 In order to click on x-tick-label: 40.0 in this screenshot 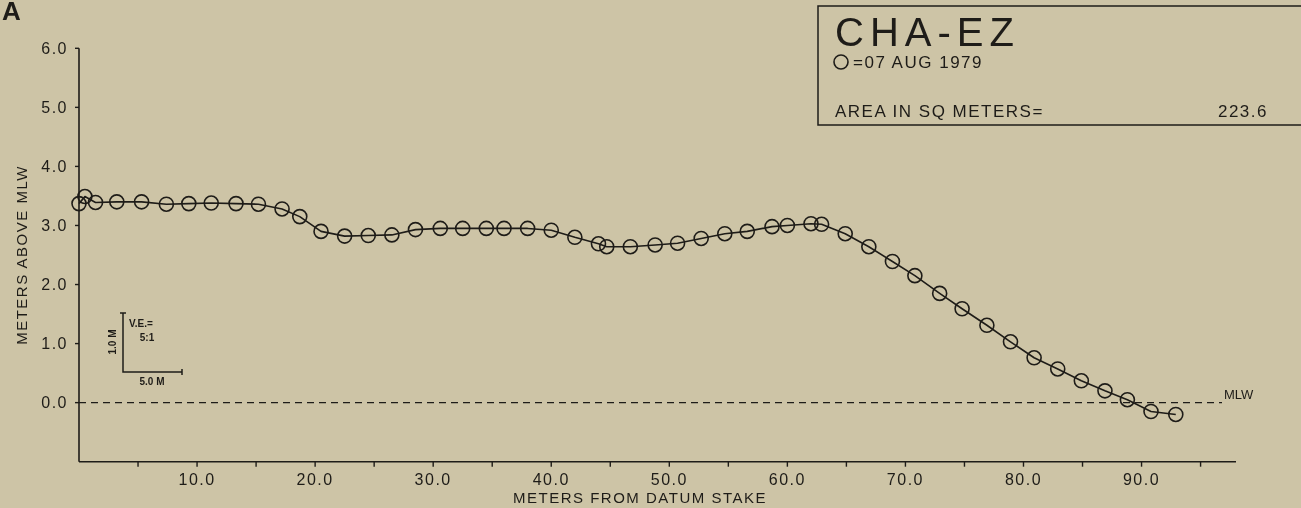, I will do `click(551, 479)`.